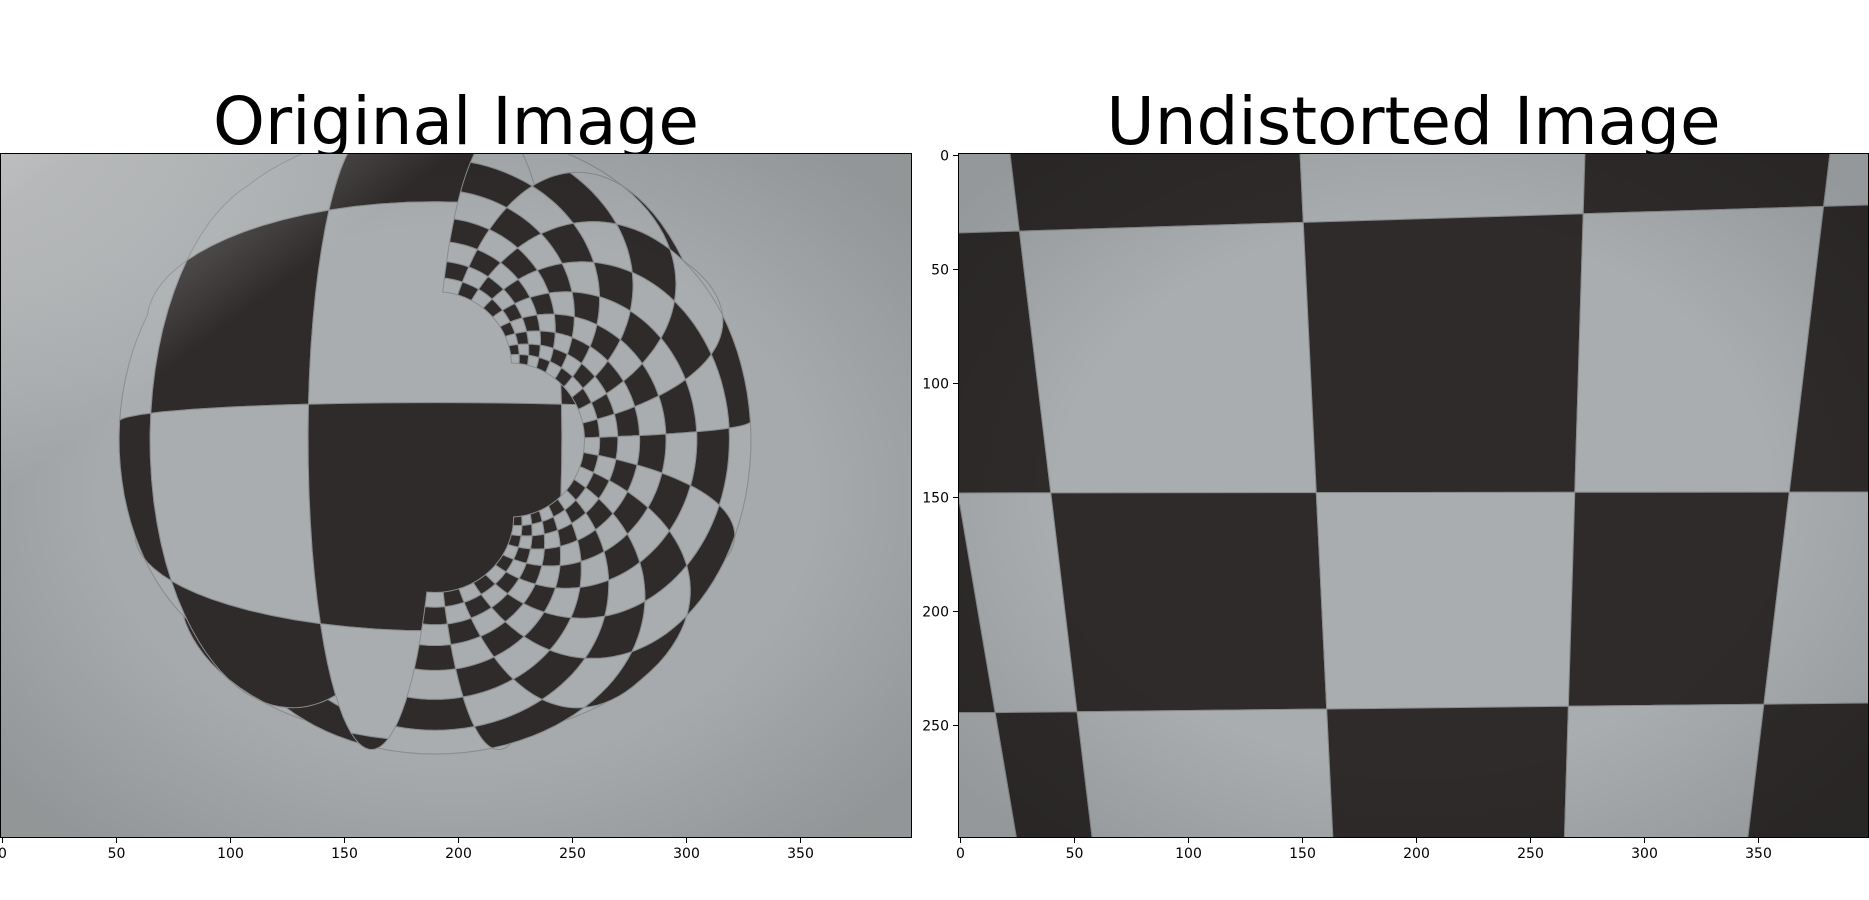 The image size is (1869, 900). What do you see at coordinates (1364, 850) in the screenshot?
I see `undistorted-x-axis: 0 50 100 150 200 250 300 350` at bounding box center [1364, 850].